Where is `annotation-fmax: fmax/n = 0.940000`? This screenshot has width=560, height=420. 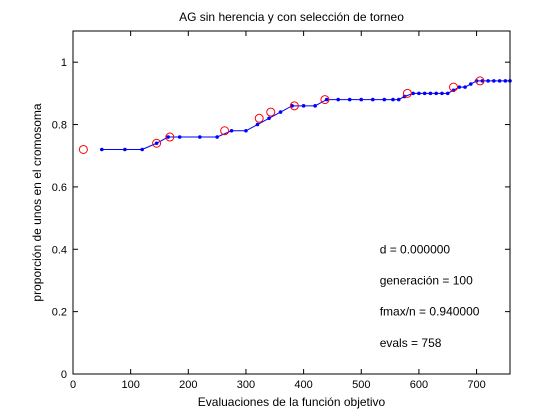
annotation-fmax: fmax/n = 0.940000 is located at coordinates (430, 312).